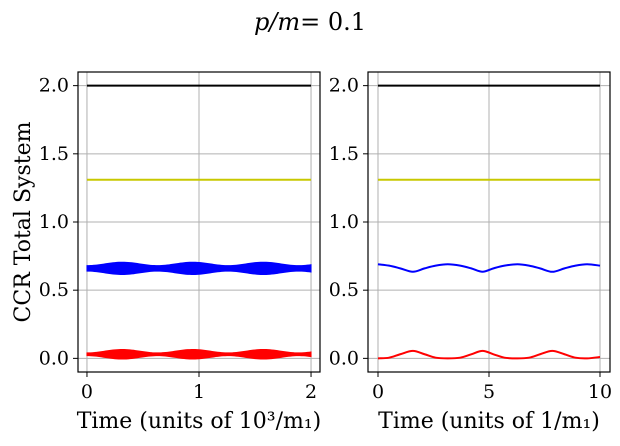 This screenshot has width=620, height=446. What do you see at coordinates (333, 22) in the screenshot?
I see `figure-title-value: = 0.1` at bounding box center [333, 22].